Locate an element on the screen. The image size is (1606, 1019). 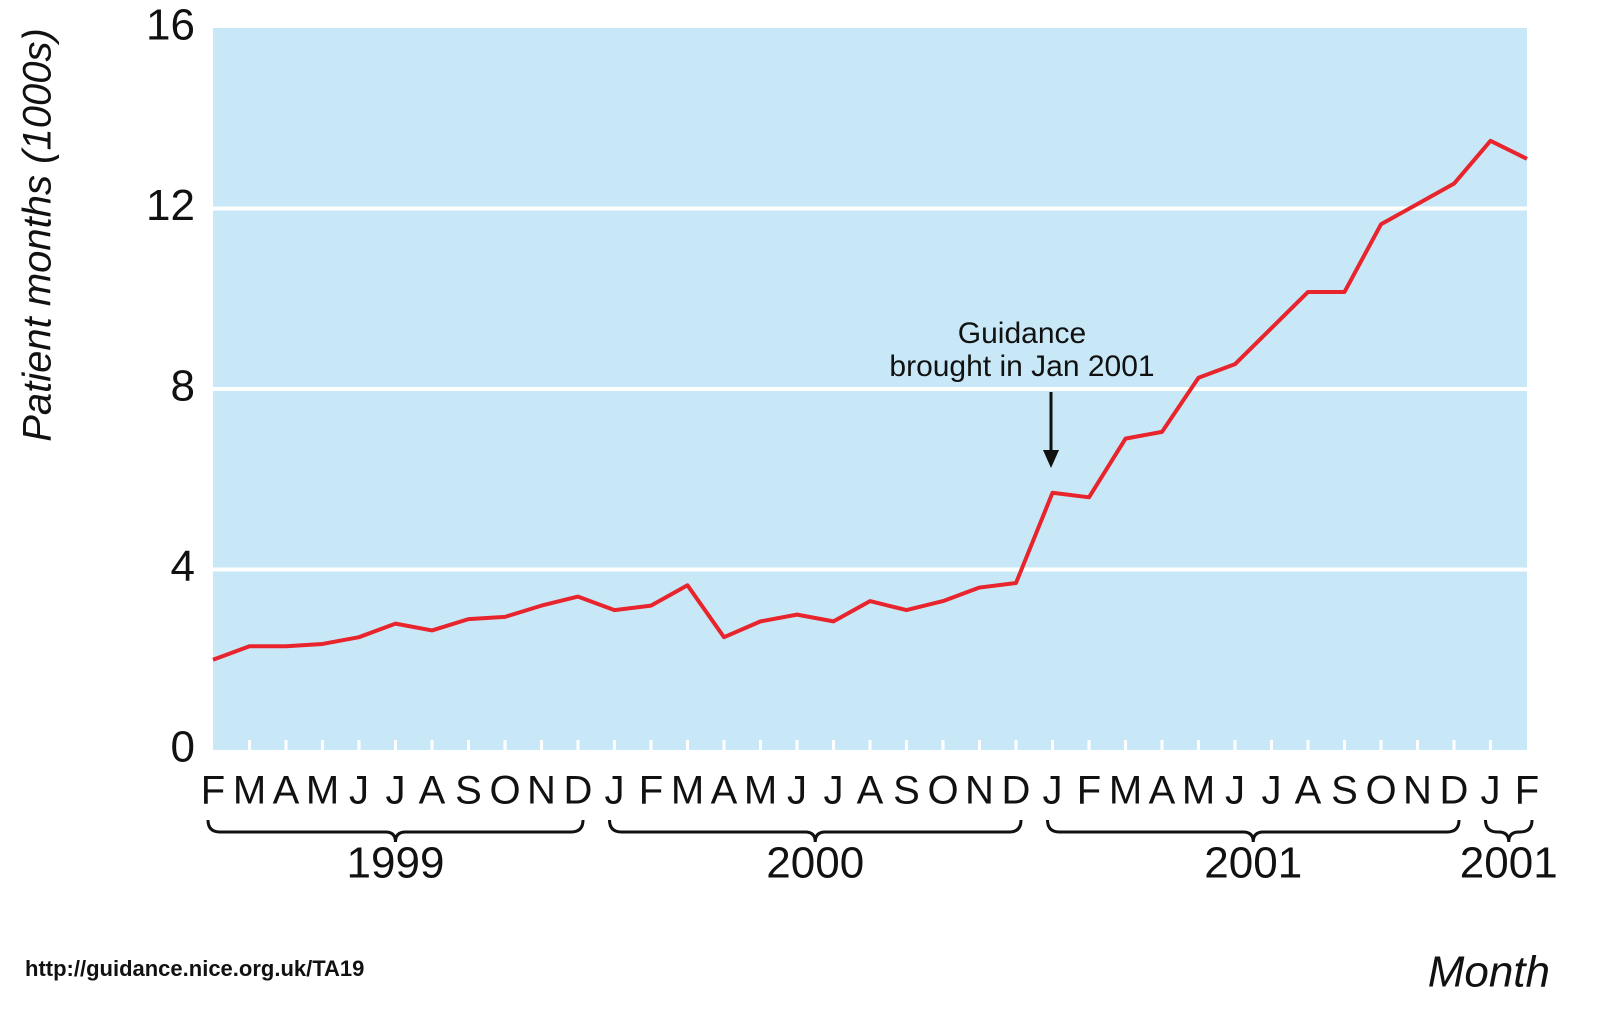
y-tick-label: 12 is located at coordinates (170, 205).